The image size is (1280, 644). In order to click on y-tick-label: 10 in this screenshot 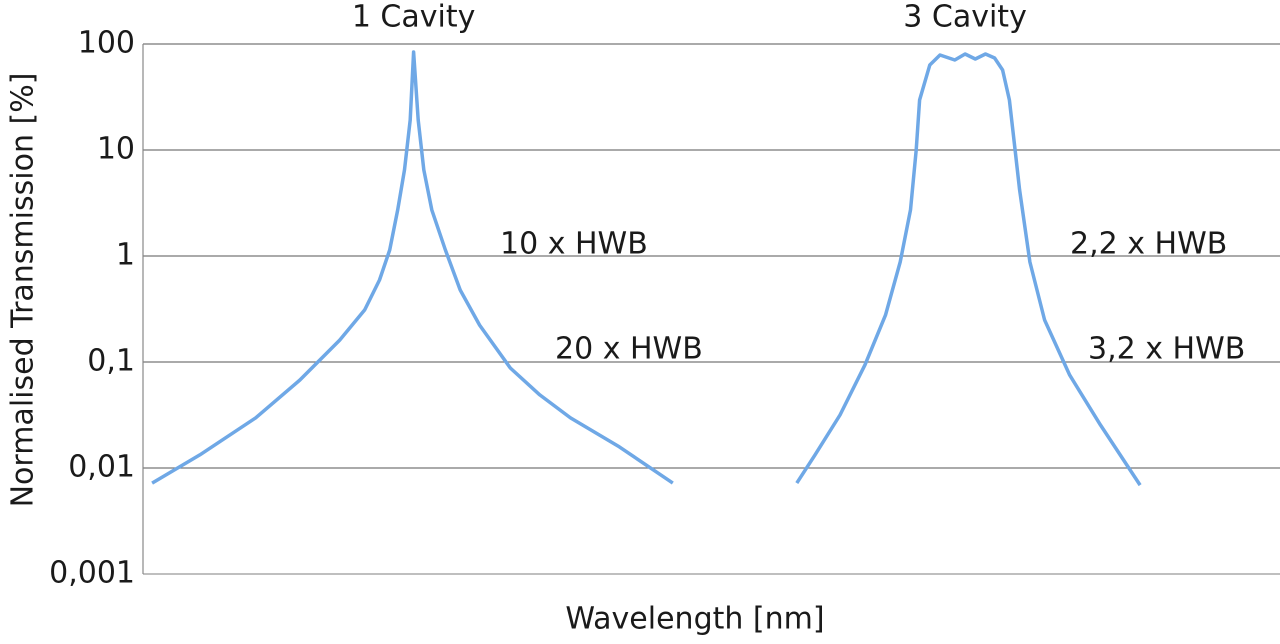, I will do `click(116, 149)`.